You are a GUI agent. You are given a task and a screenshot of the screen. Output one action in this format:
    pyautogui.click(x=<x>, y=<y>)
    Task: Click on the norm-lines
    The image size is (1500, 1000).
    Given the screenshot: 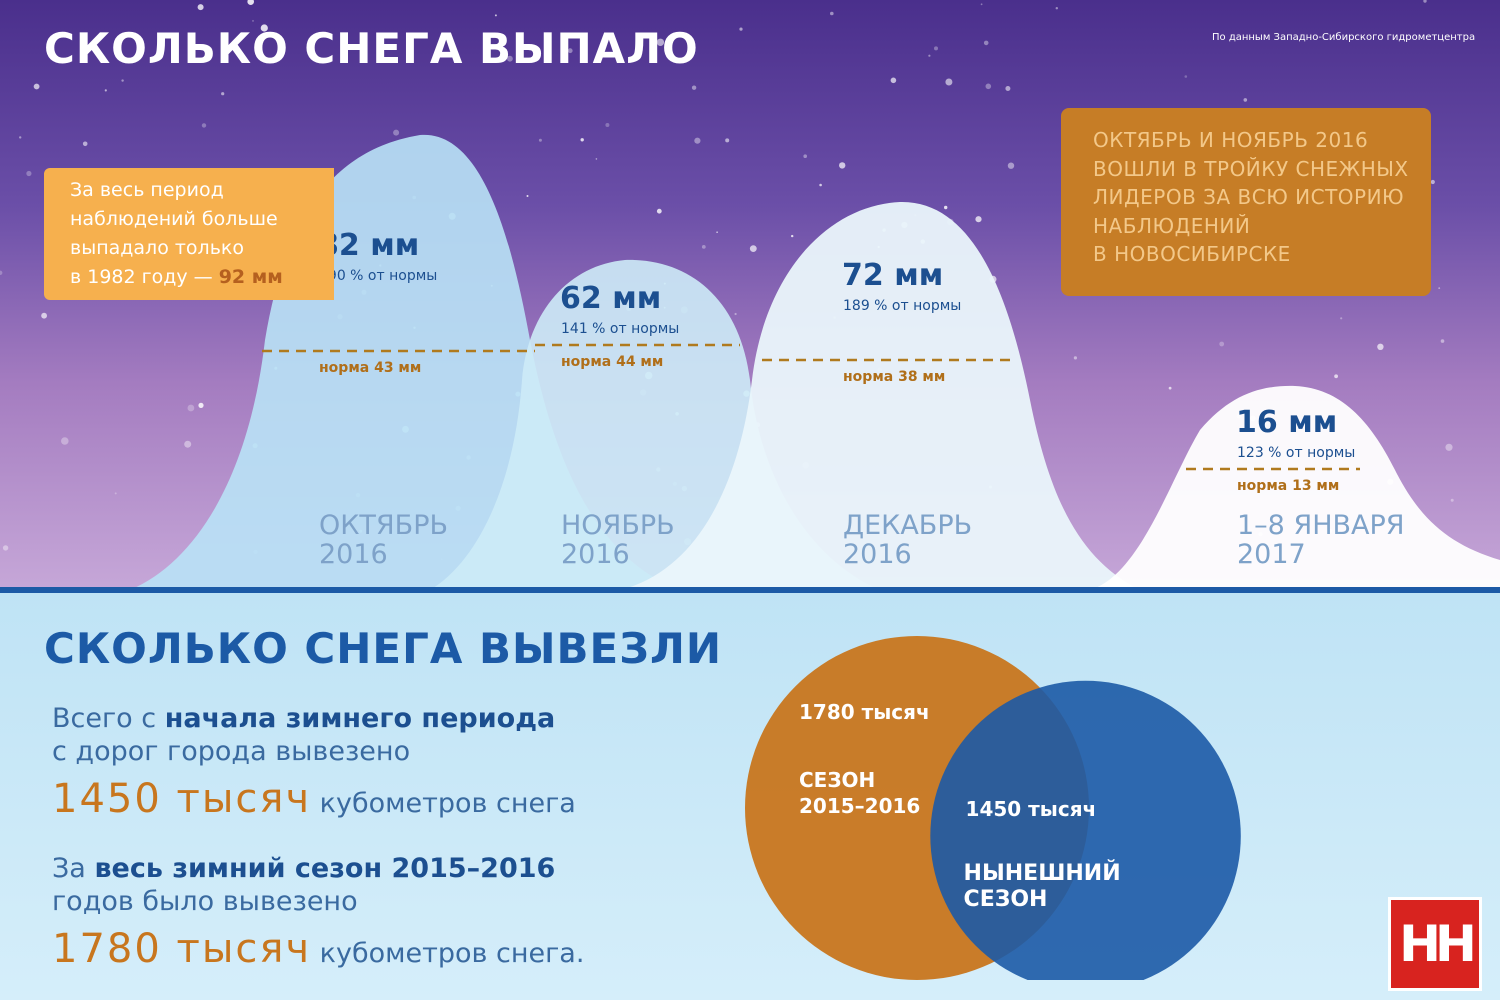 What is the action you would take?
    pyautogui.click(x=811, y=407)
    